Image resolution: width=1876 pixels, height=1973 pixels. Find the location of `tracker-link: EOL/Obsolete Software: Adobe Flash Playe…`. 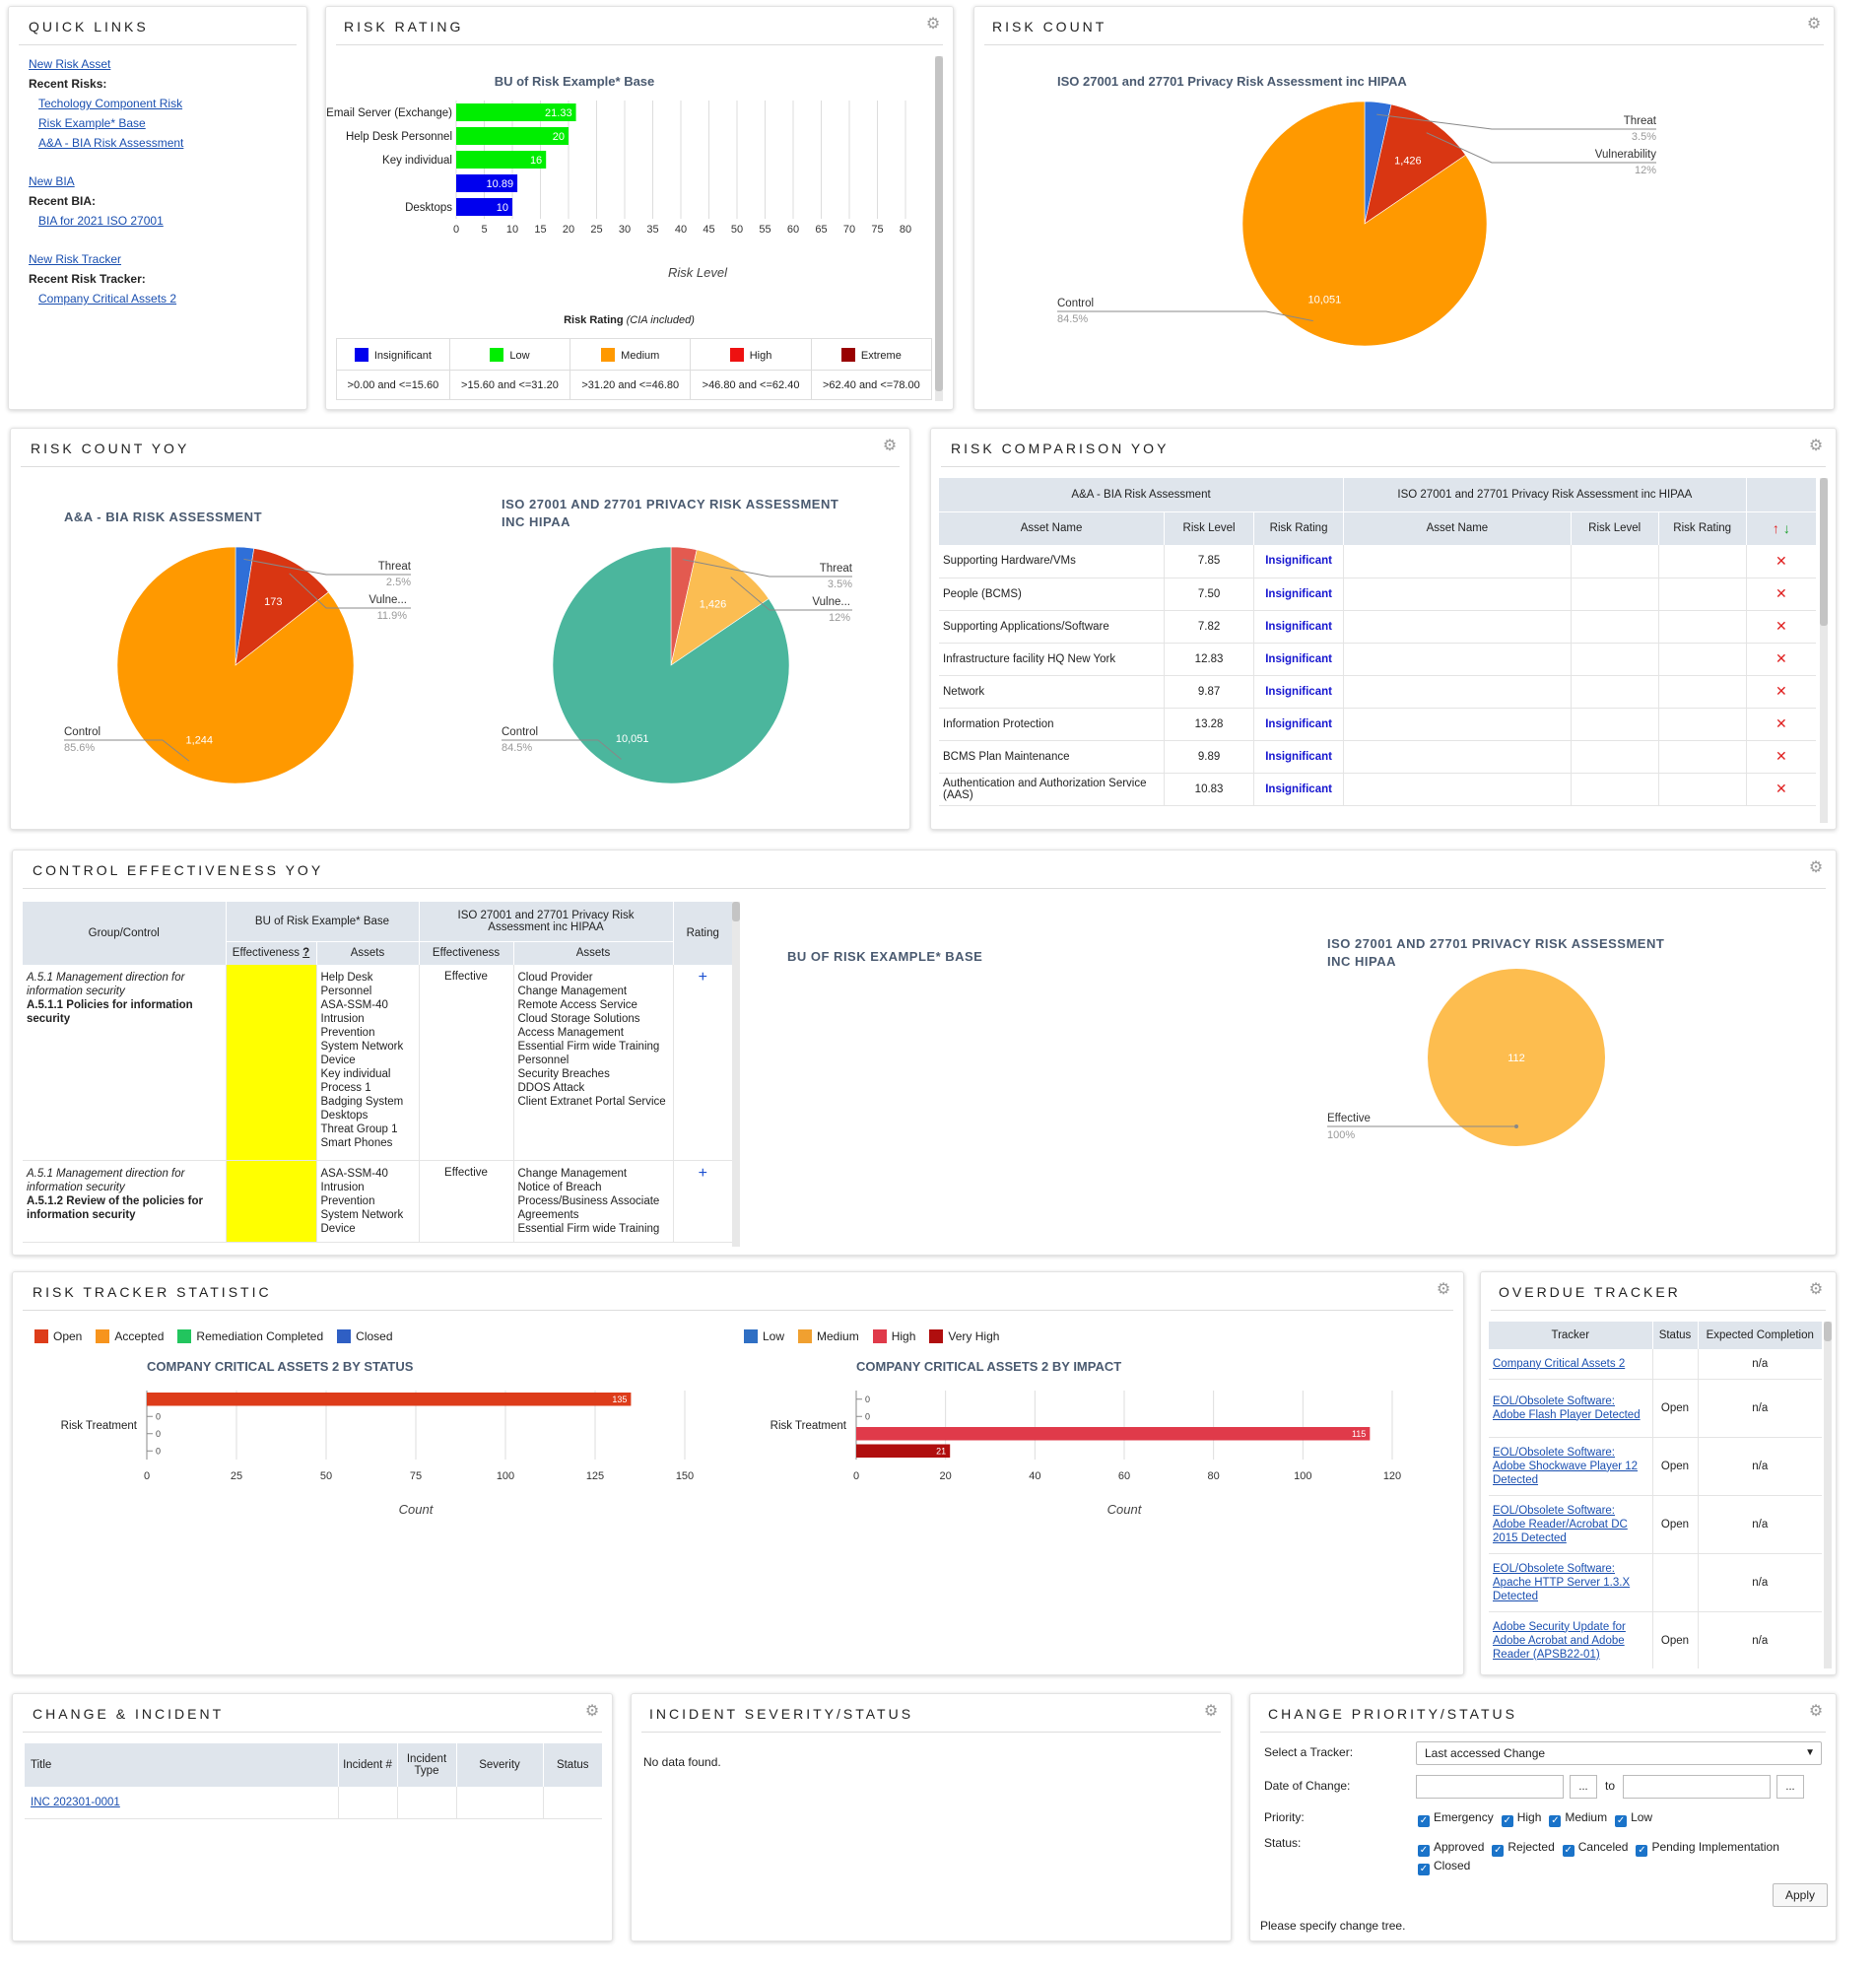

tracker-link: EOL/Obsolete Software: Adobe Flash Playe… is located at coordinates (1567, 1408).